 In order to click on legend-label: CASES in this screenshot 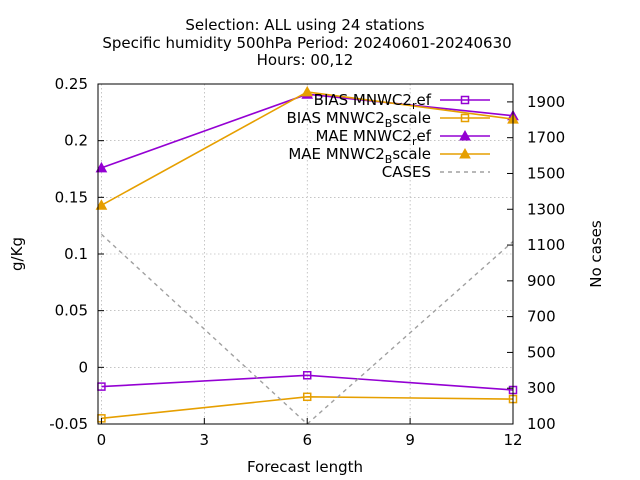, I will do `click(406, 172)`.